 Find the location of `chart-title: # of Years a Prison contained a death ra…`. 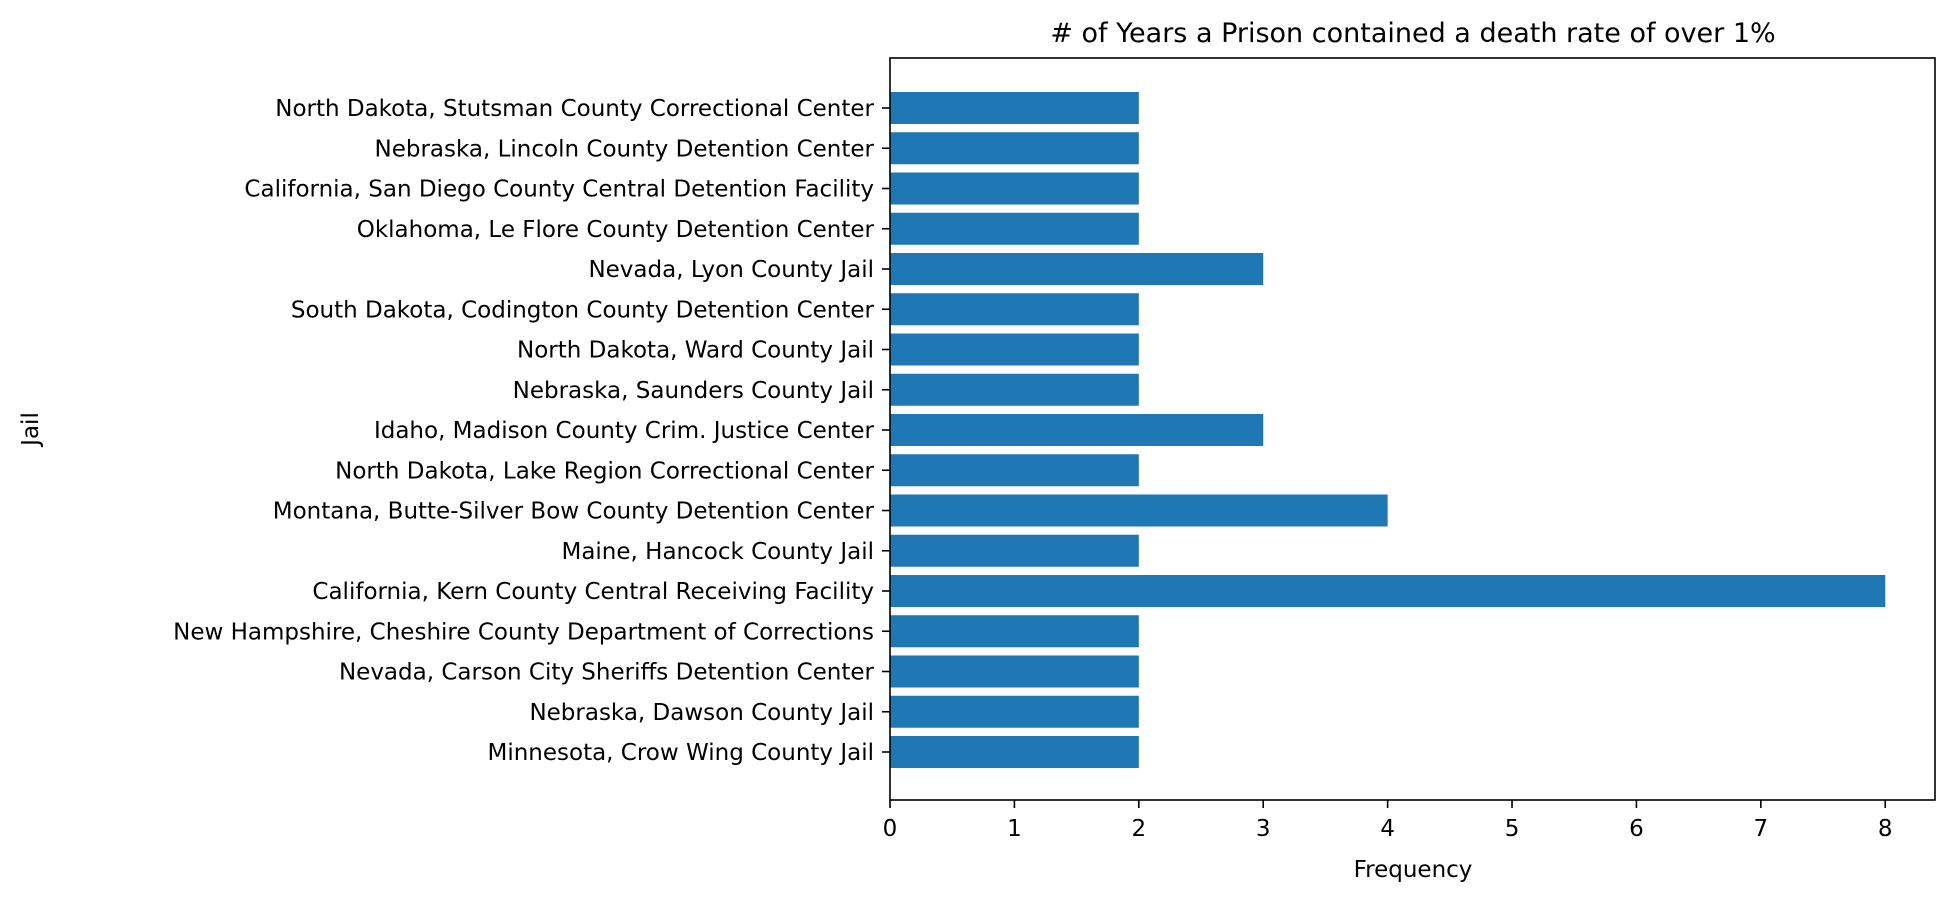

chart-title: # of Years a Prison contained a death ra… is located at coordinates (1412, 33).